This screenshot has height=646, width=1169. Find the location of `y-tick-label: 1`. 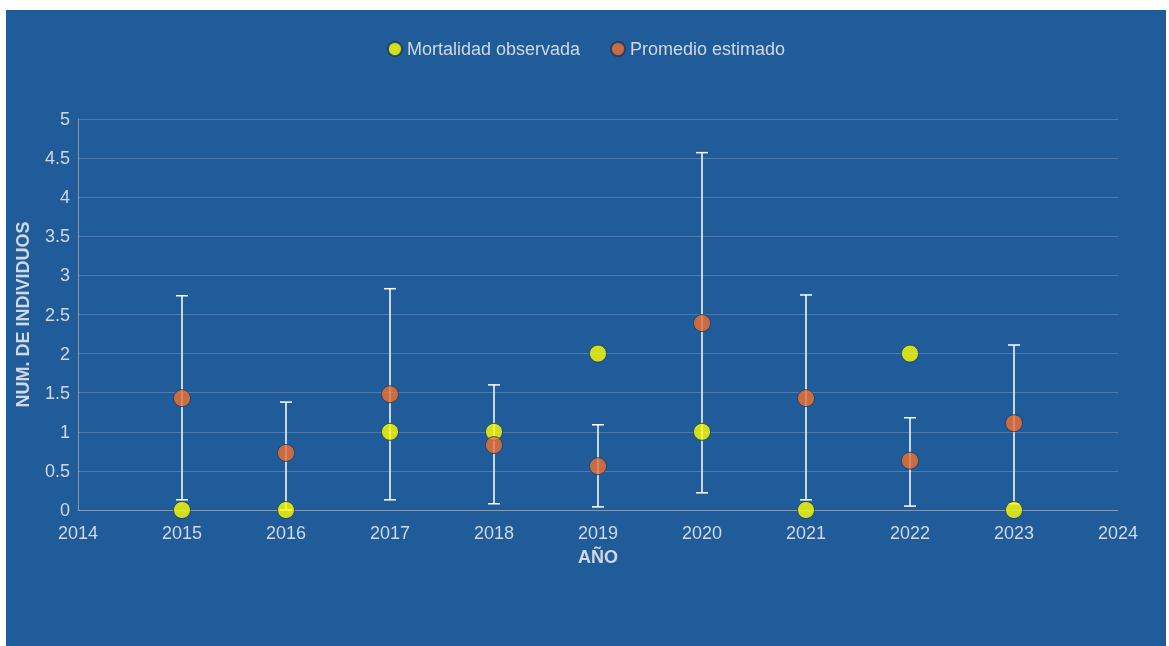

y-tick-label: 1 is located at coordinates (64, 431).